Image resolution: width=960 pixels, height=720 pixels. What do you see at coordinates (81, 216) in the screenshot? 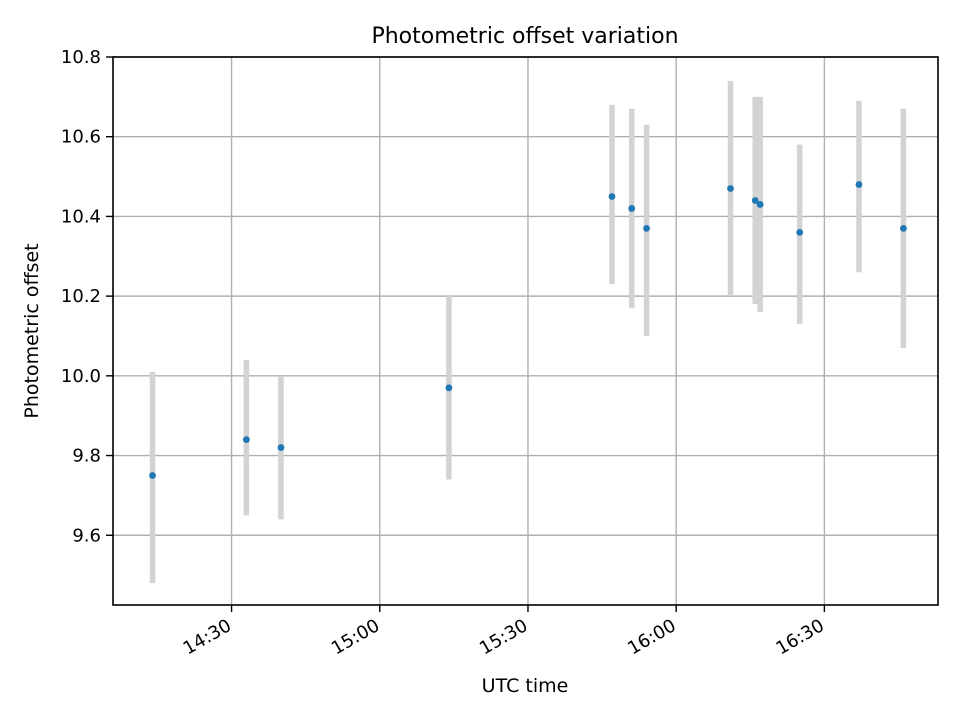
I see `y-tick-label: 10.4` at bounding box center [81, 216].